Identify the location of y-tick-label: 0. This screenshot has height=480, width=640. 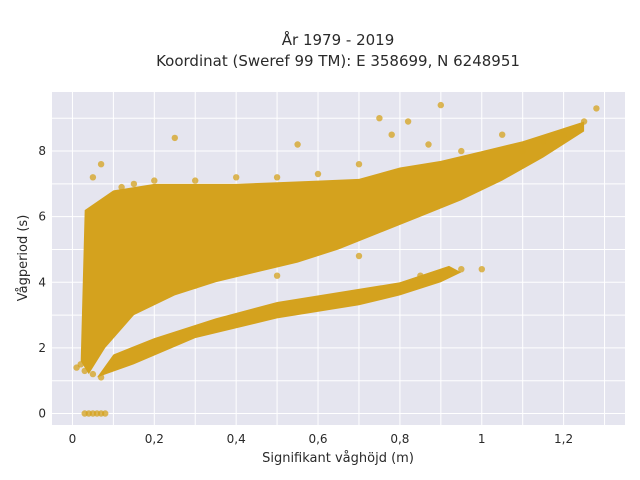
(42, 414).